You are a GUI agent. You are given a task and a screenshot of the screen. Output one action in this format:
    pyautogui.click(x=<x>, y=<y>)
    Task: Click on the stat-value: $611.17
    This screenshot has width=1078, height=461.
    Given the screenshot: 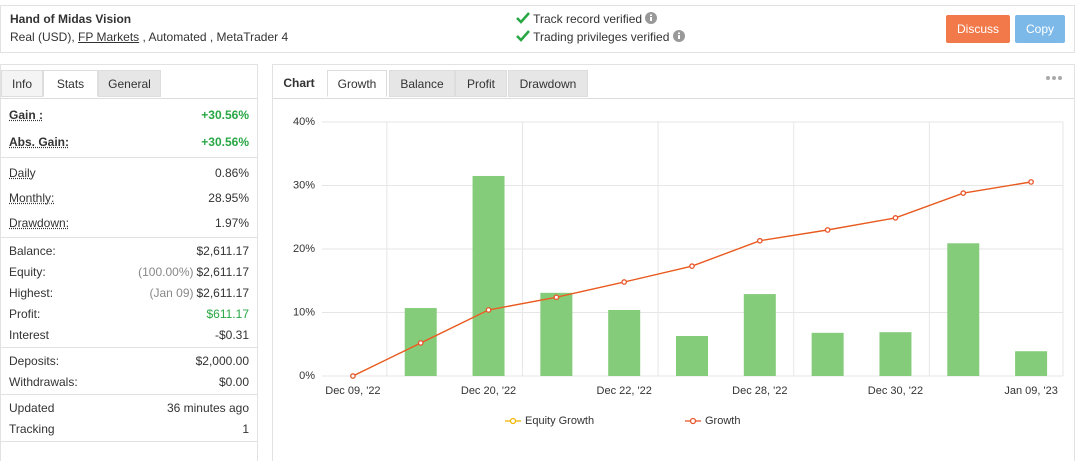 What is the action you would take?
    pyautogui.click(x=228, y=313)
    